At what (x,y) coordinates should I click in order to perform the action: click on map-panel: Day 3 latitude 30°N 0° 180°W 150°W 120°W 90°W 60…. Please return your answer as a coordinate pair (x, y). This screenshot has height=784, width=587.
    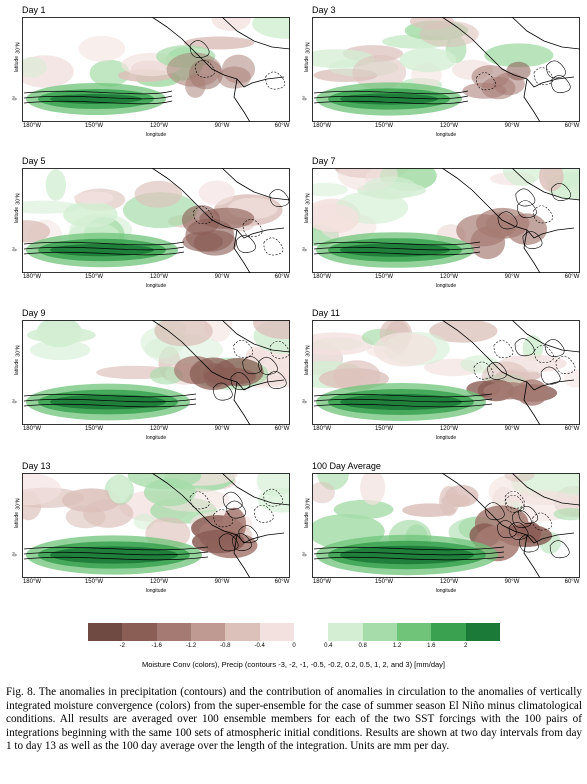
    Looking at the image, I should click on (441, 71).